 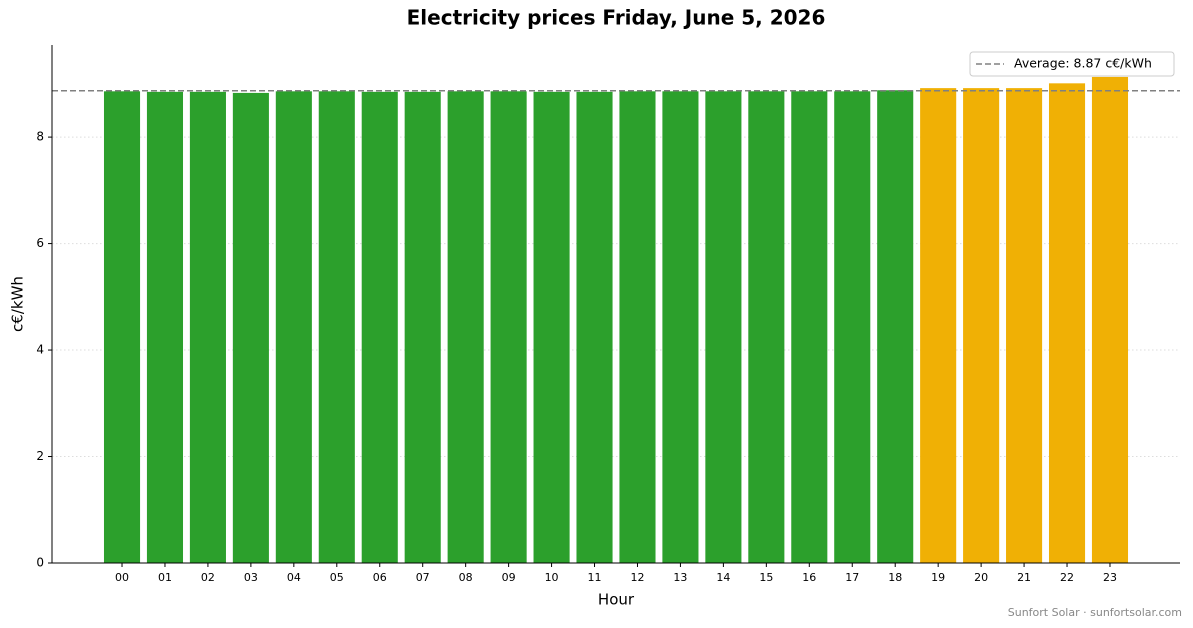 What do you see at coordinates (766, 577) in the screenshot?
I see `x-tick-label: 15` at bounding box center [766, 577].